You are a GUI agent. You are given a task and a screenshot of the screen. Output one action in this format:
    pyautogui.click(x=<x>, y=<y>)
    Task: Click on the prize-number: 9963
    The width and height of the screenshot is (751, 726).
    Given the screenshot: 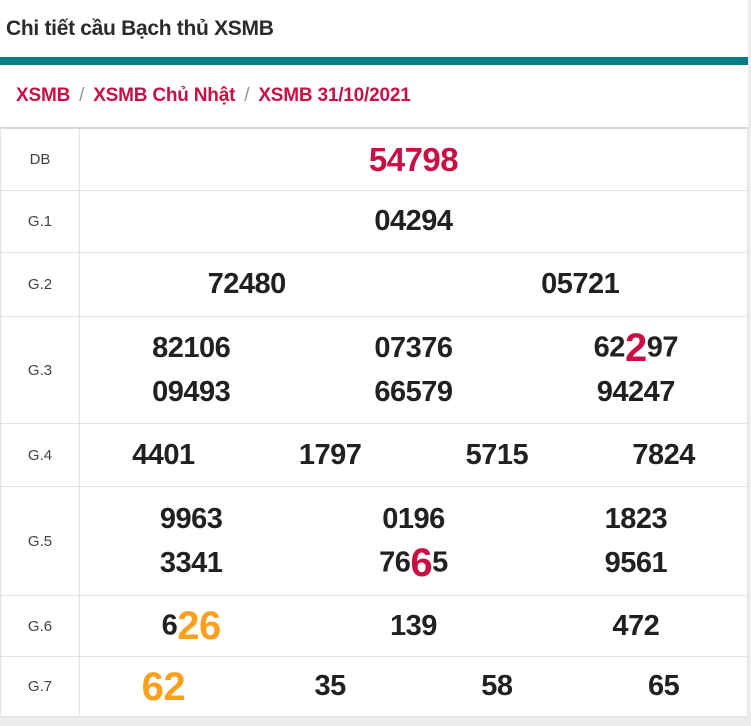 What is the action you would take?
    pyautogui.click(x=191, y=518)
    